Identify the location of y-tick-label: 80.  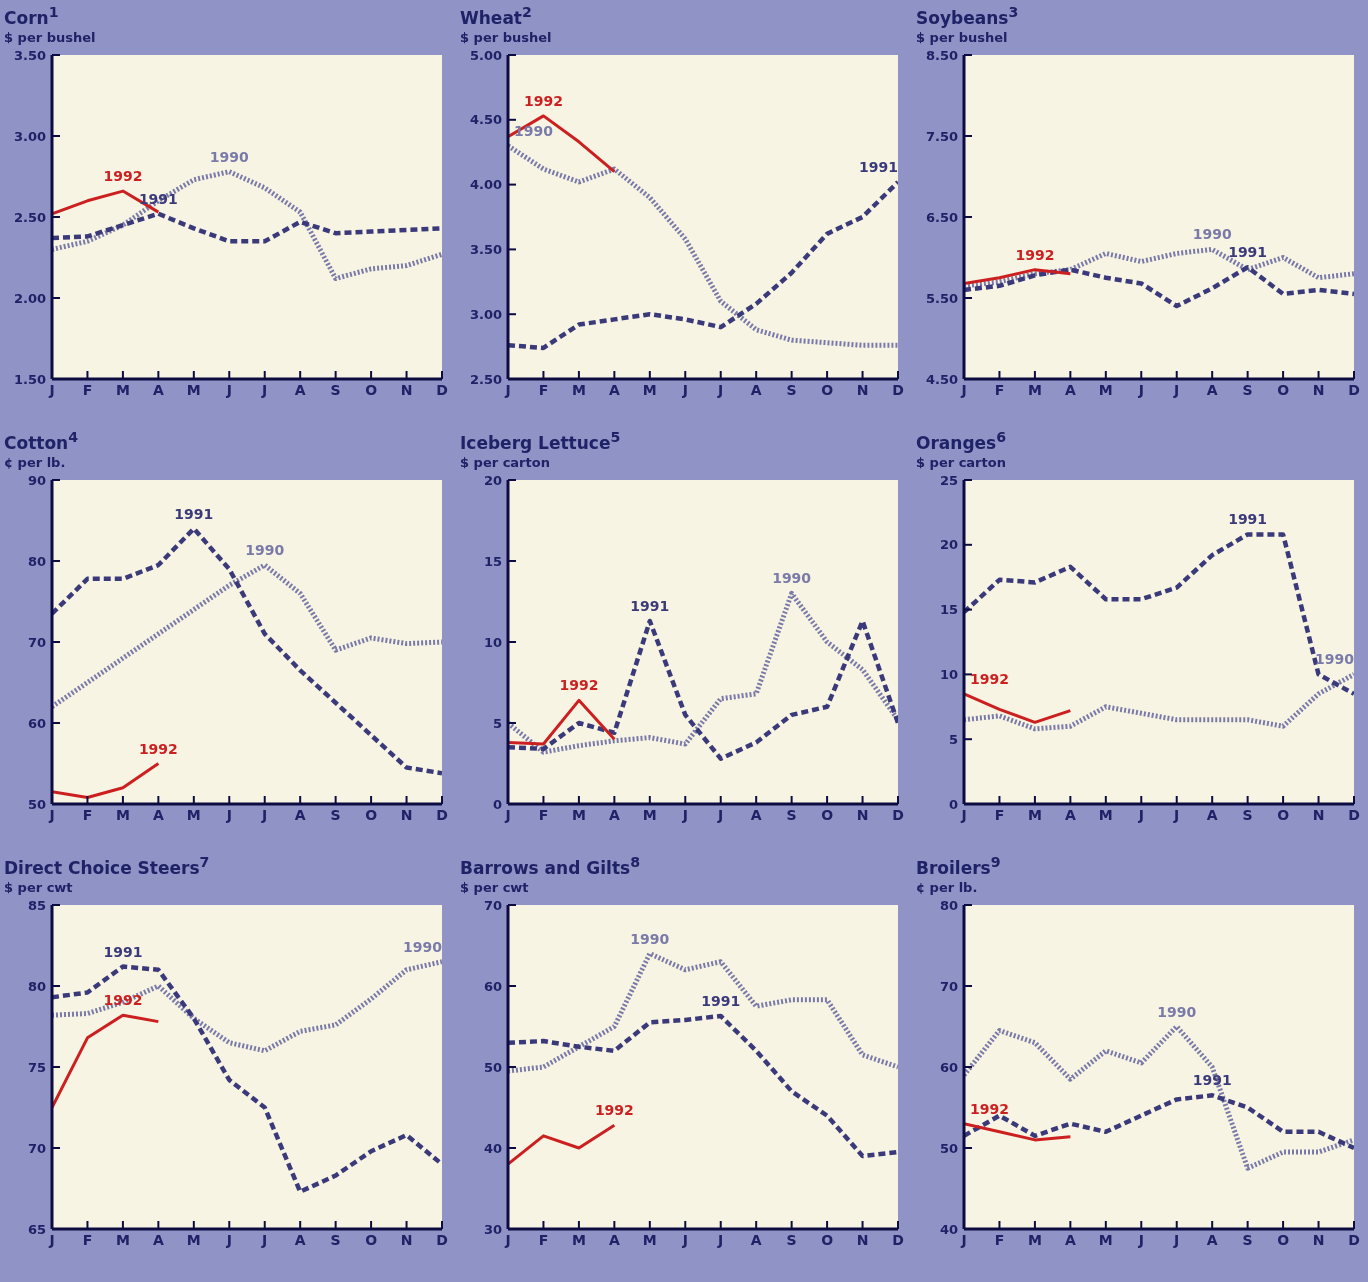
(36, 986).